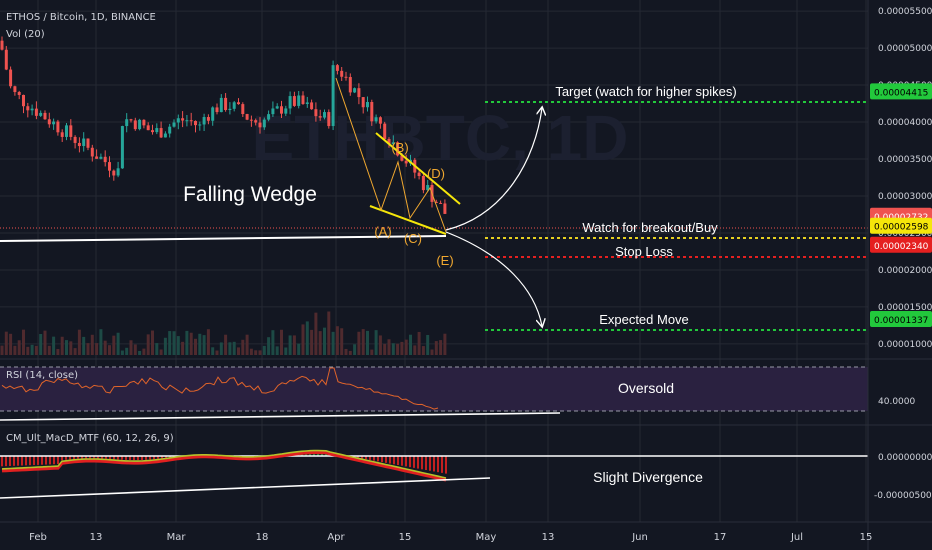 The width and height of the screenshot is (932, 550). Describe the element at coordinates (223, 238) in the screenshot. I see `support-line` at that location.